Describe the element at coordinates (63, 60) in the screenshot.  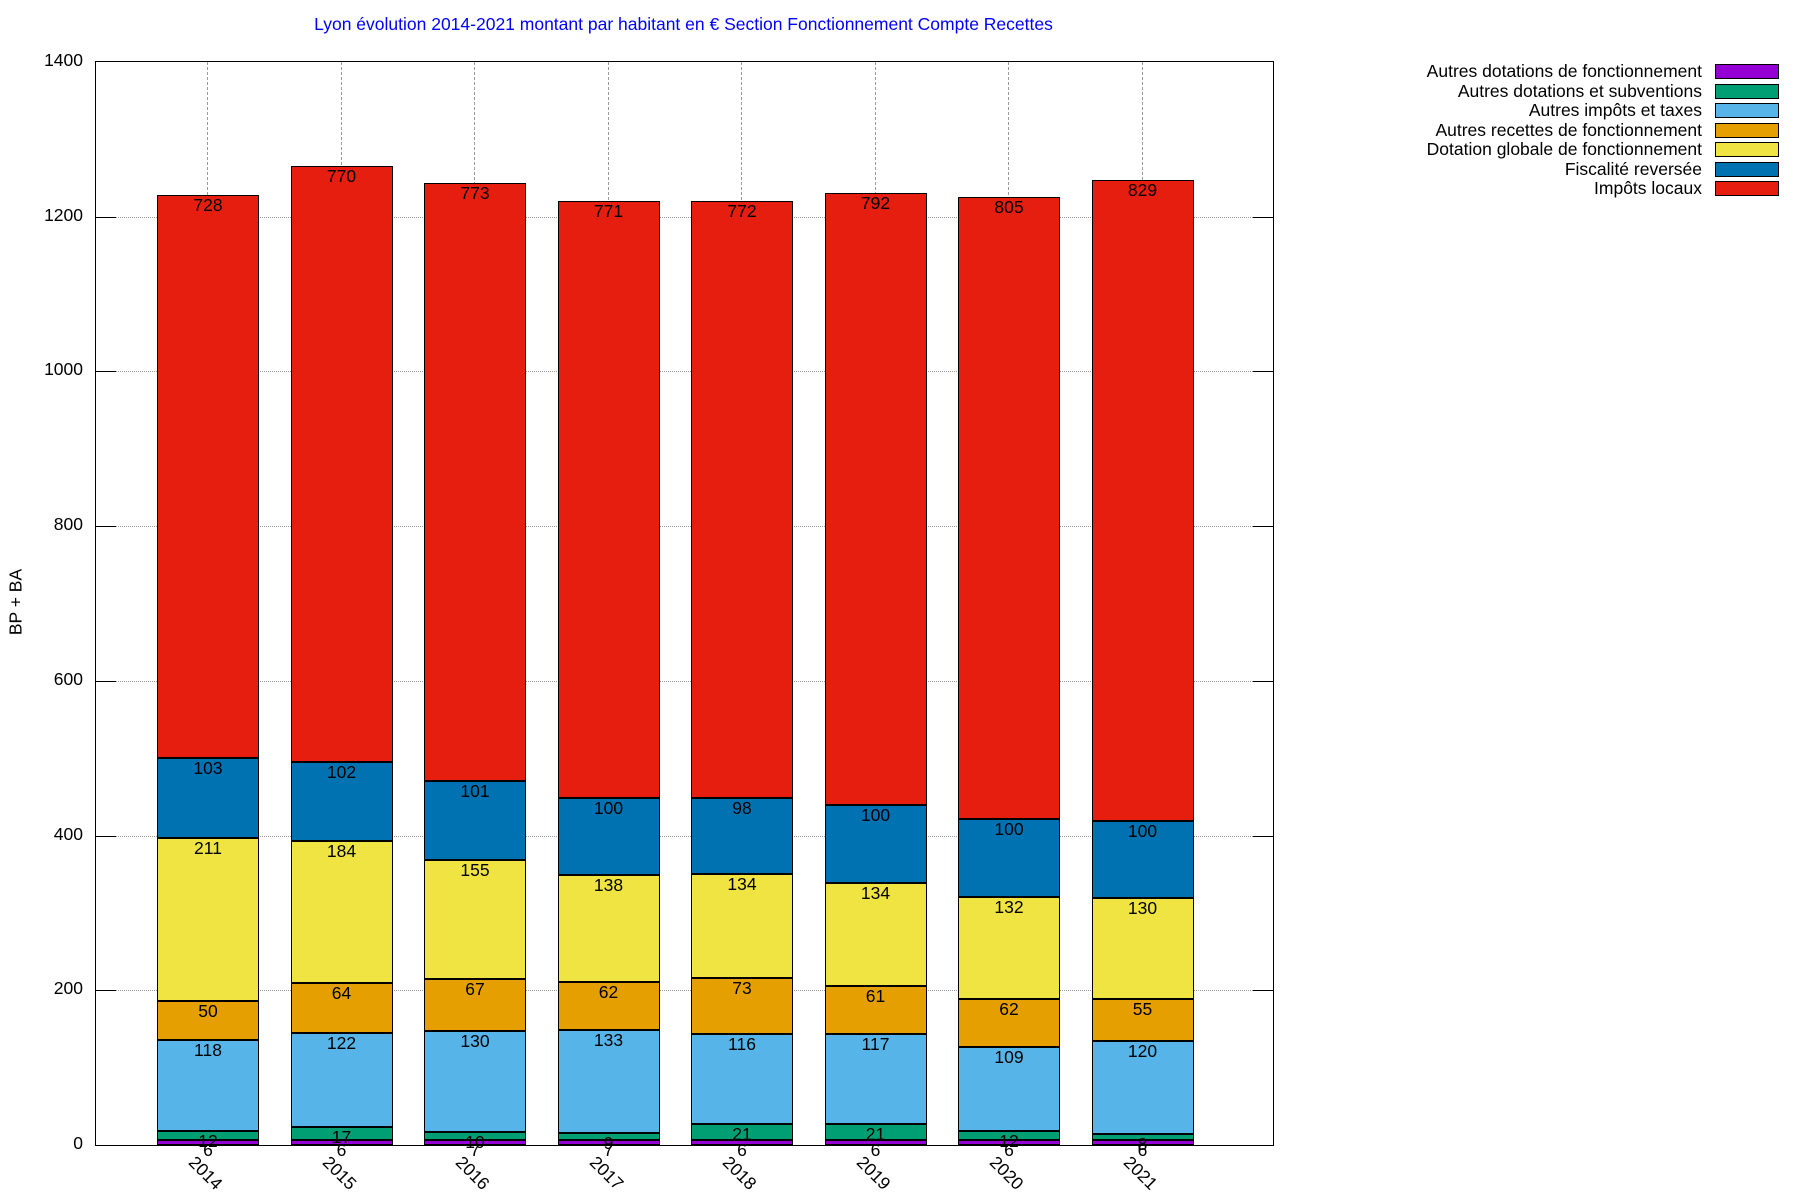
I see `y-tick-label: 1400` at that location.